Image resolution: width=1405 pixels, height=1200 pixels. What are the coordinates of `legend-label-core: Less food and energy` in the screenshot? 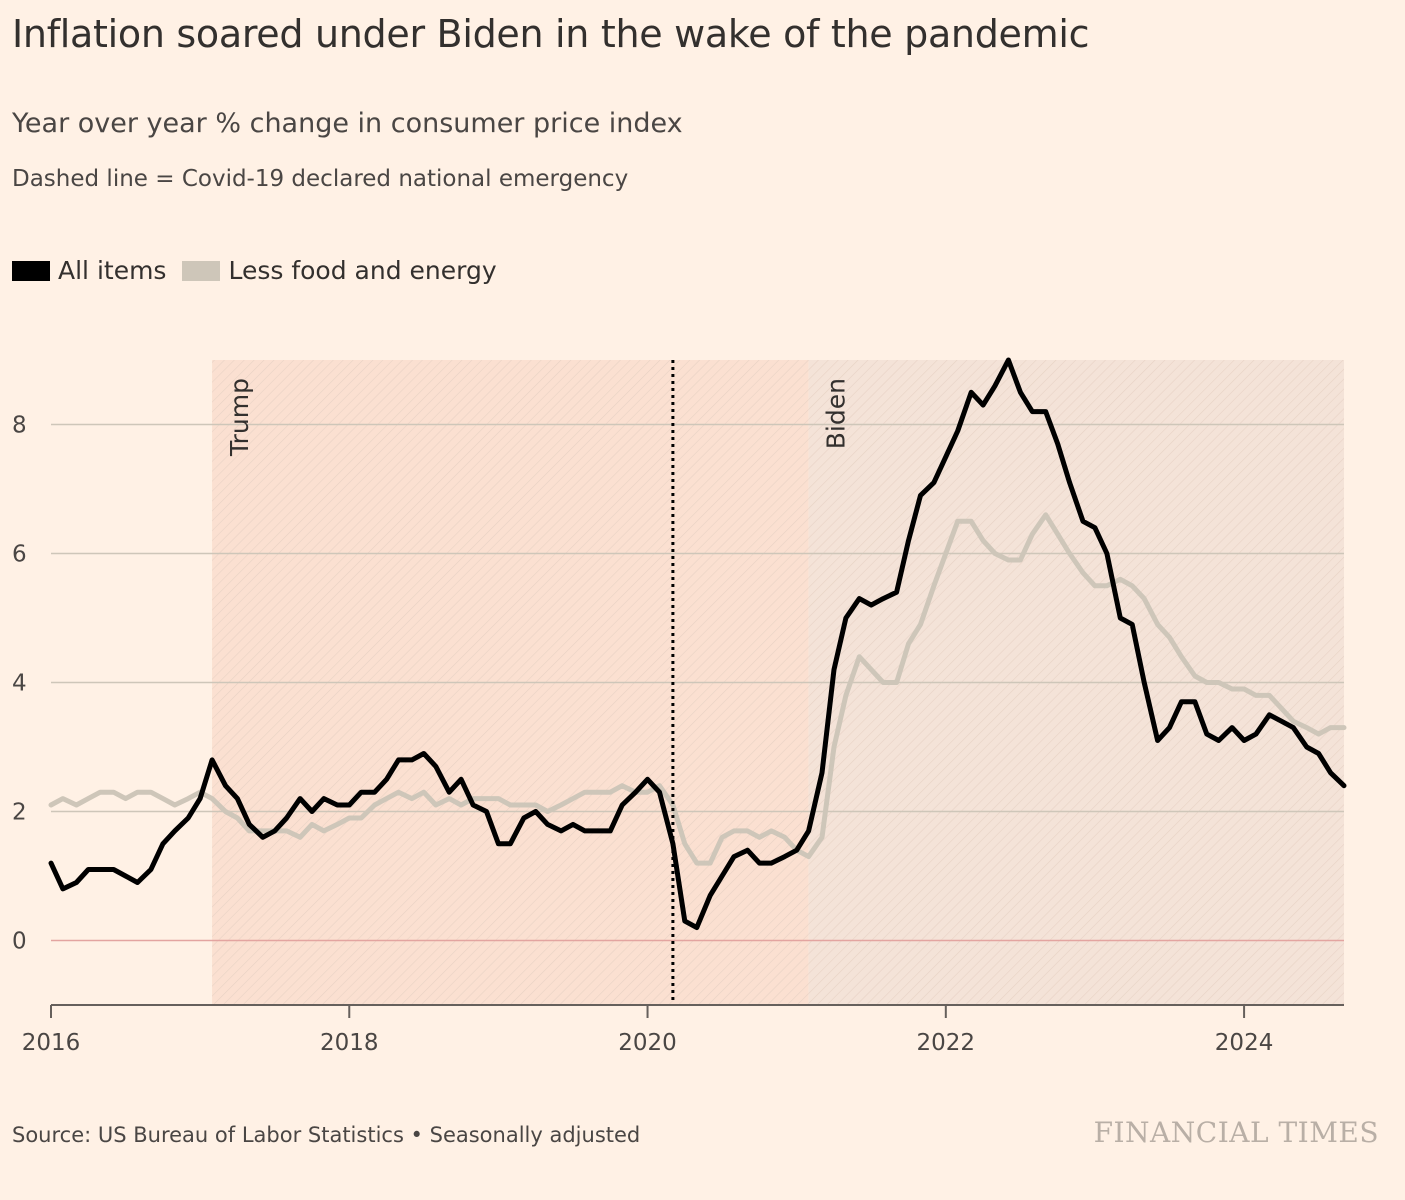 It's located at (362, 270).